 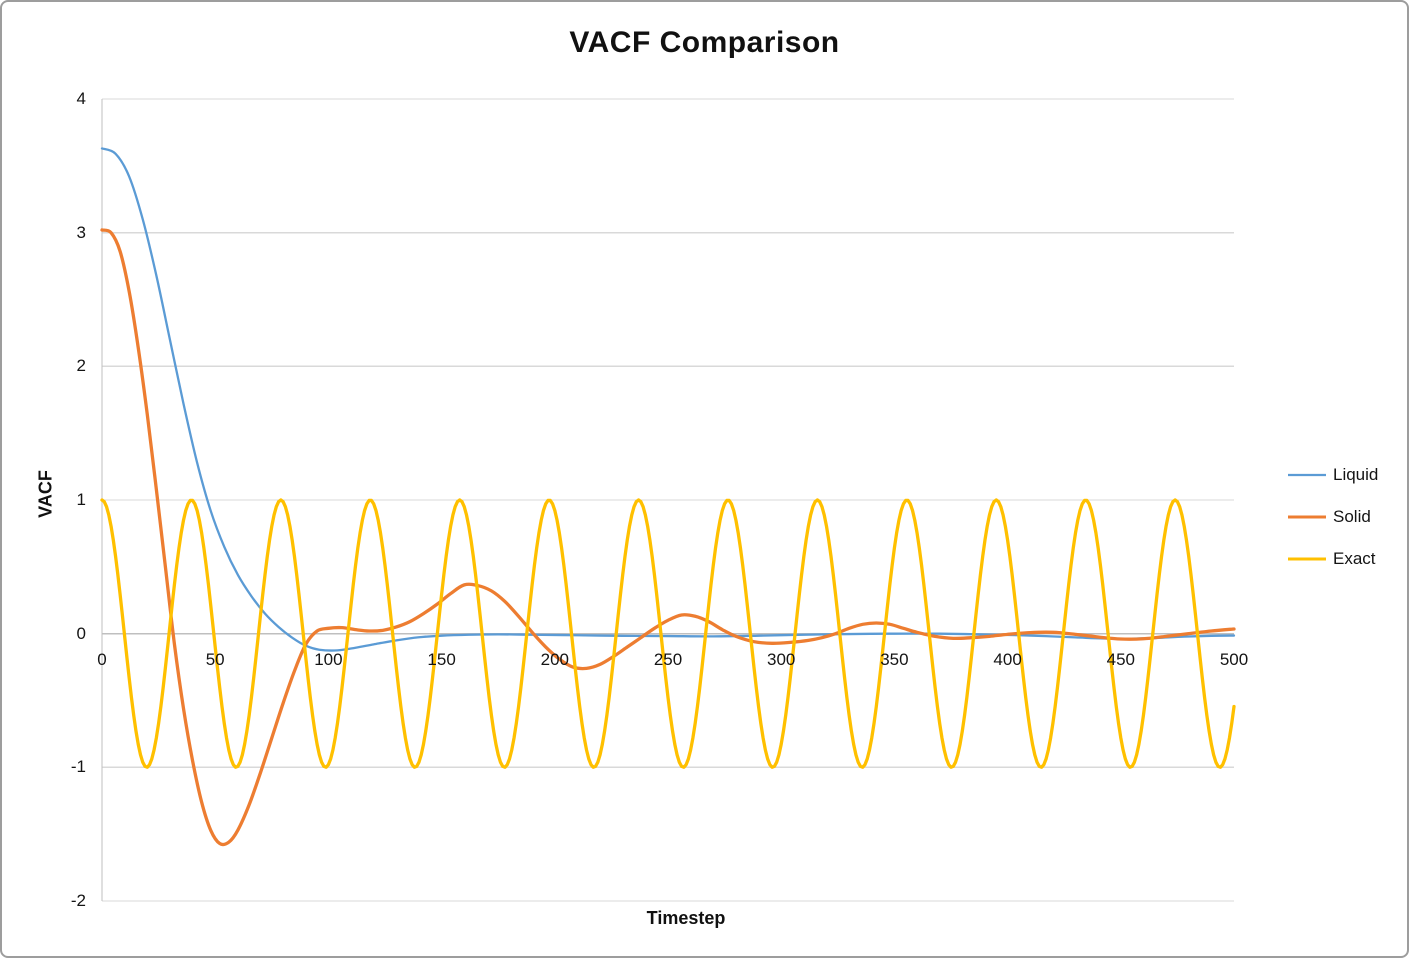 I want to click on legend-label: Liquid, so click(x=1356, y=474).